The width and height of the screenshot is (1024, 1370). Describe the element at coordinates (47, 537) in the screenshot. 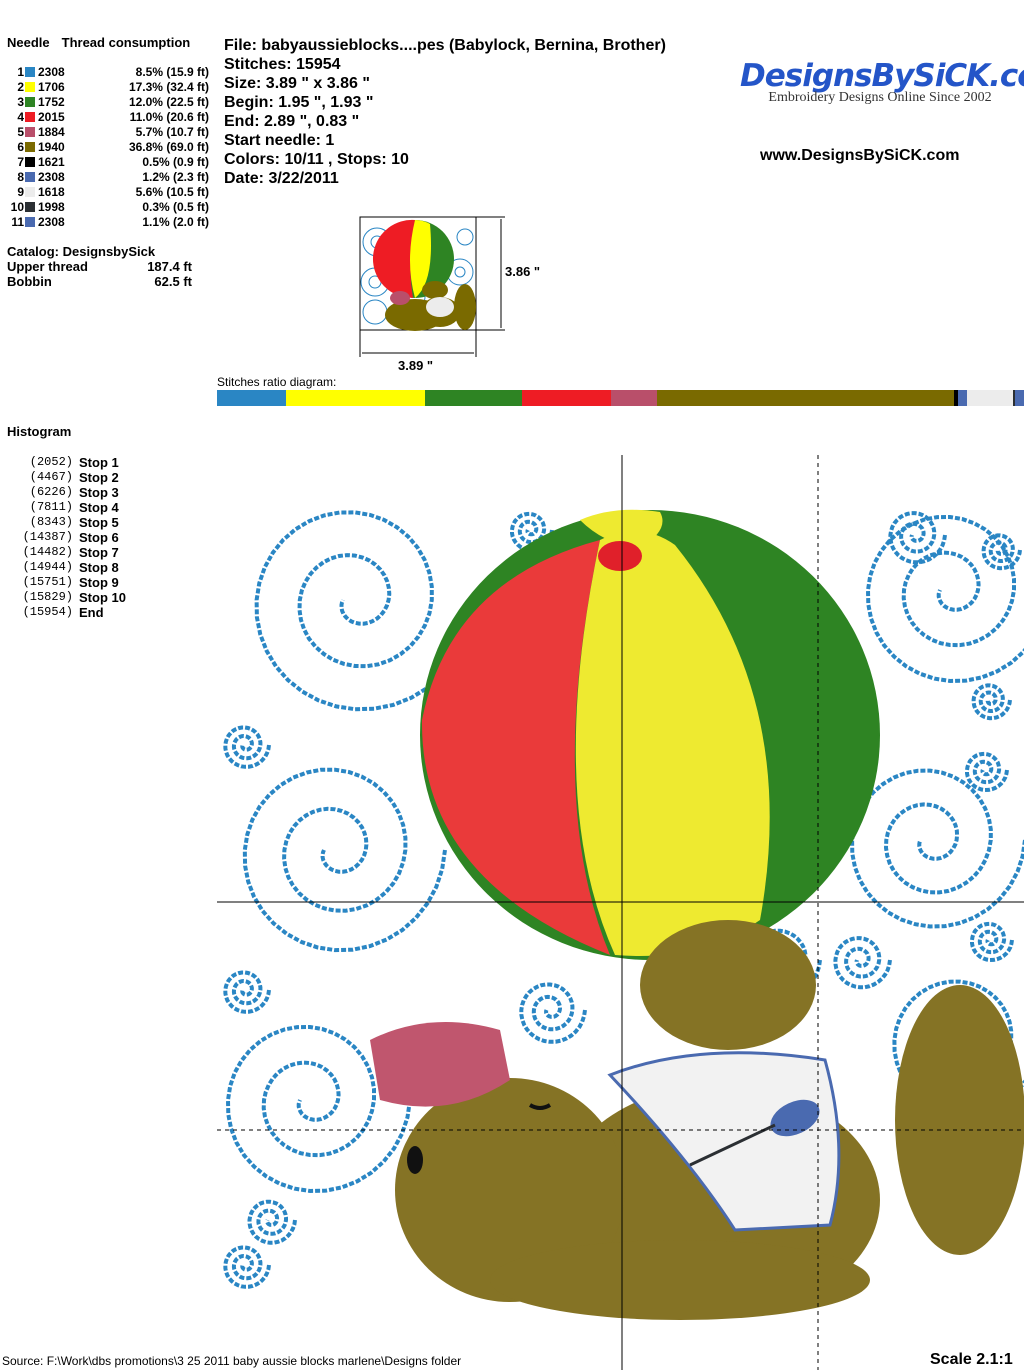

I see `stitch-count: (14387)` at that location.